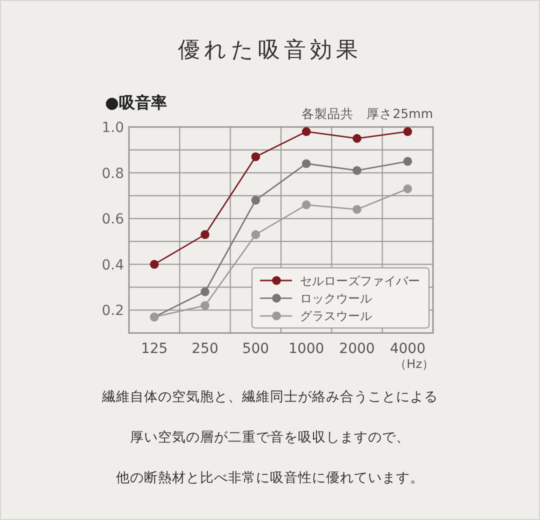 The image size is (540, 520). I want to click on ylabel: ●吸音率, so click(136, 102).